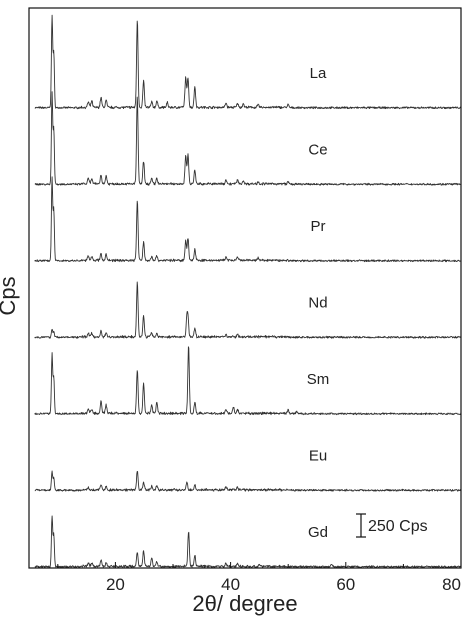 The height and width of the screenshot is (621, 474). Describe the element at coordinates (345, 584) in the screenshot. I see `x-tick-label-60: 60` at that location.